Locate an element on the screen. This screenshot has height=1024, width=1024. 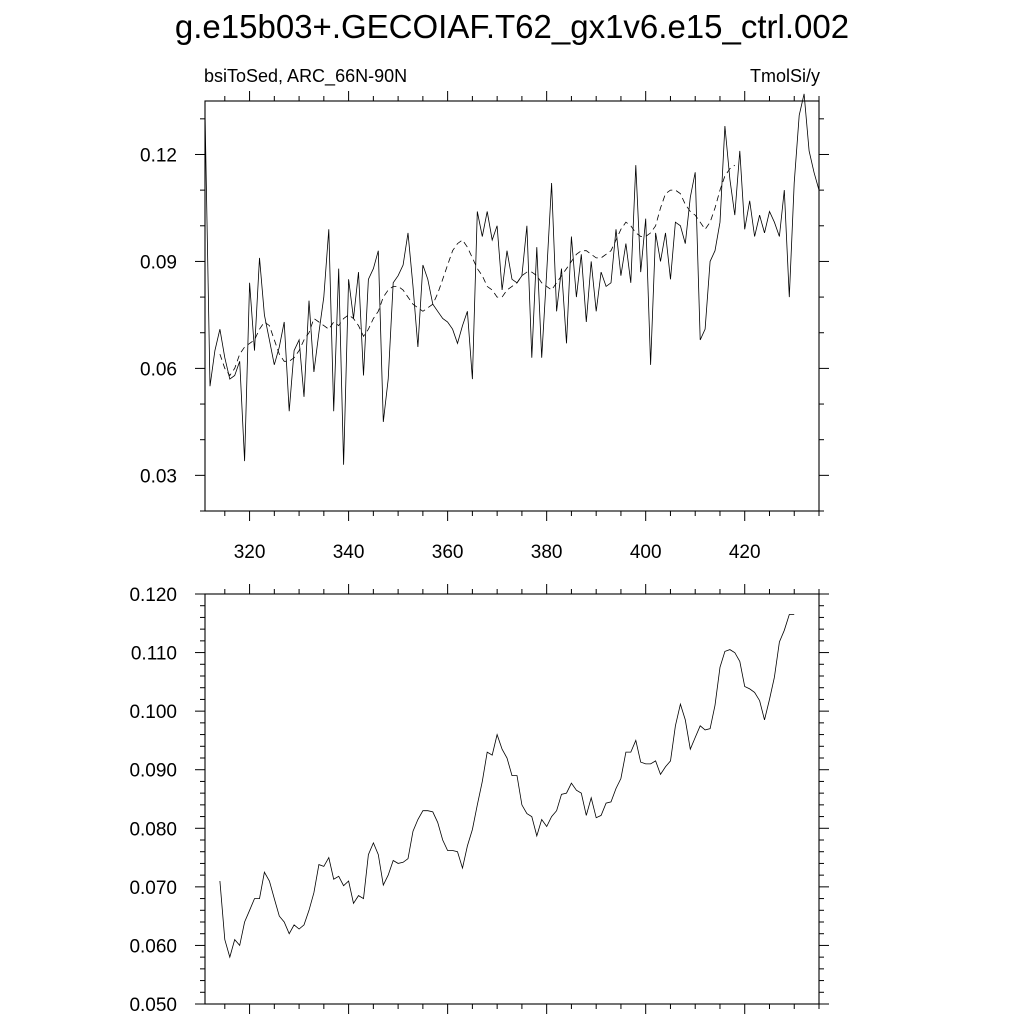
y-tick-label: 0.070 is located at coordinates (153, 888).